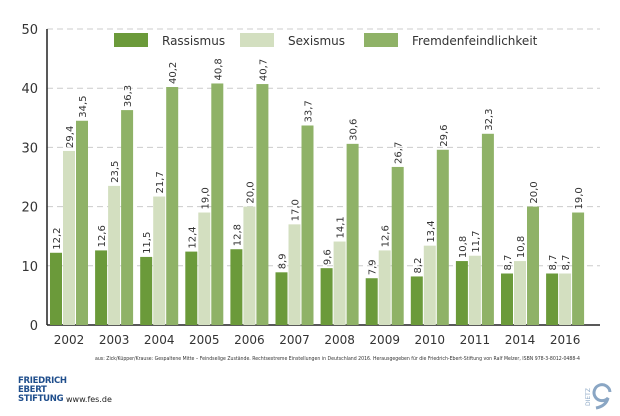 Image resolution: width=620 pixels, height=416 pixels. I want to click on x-tick-label: 2009, so click(384, 340).